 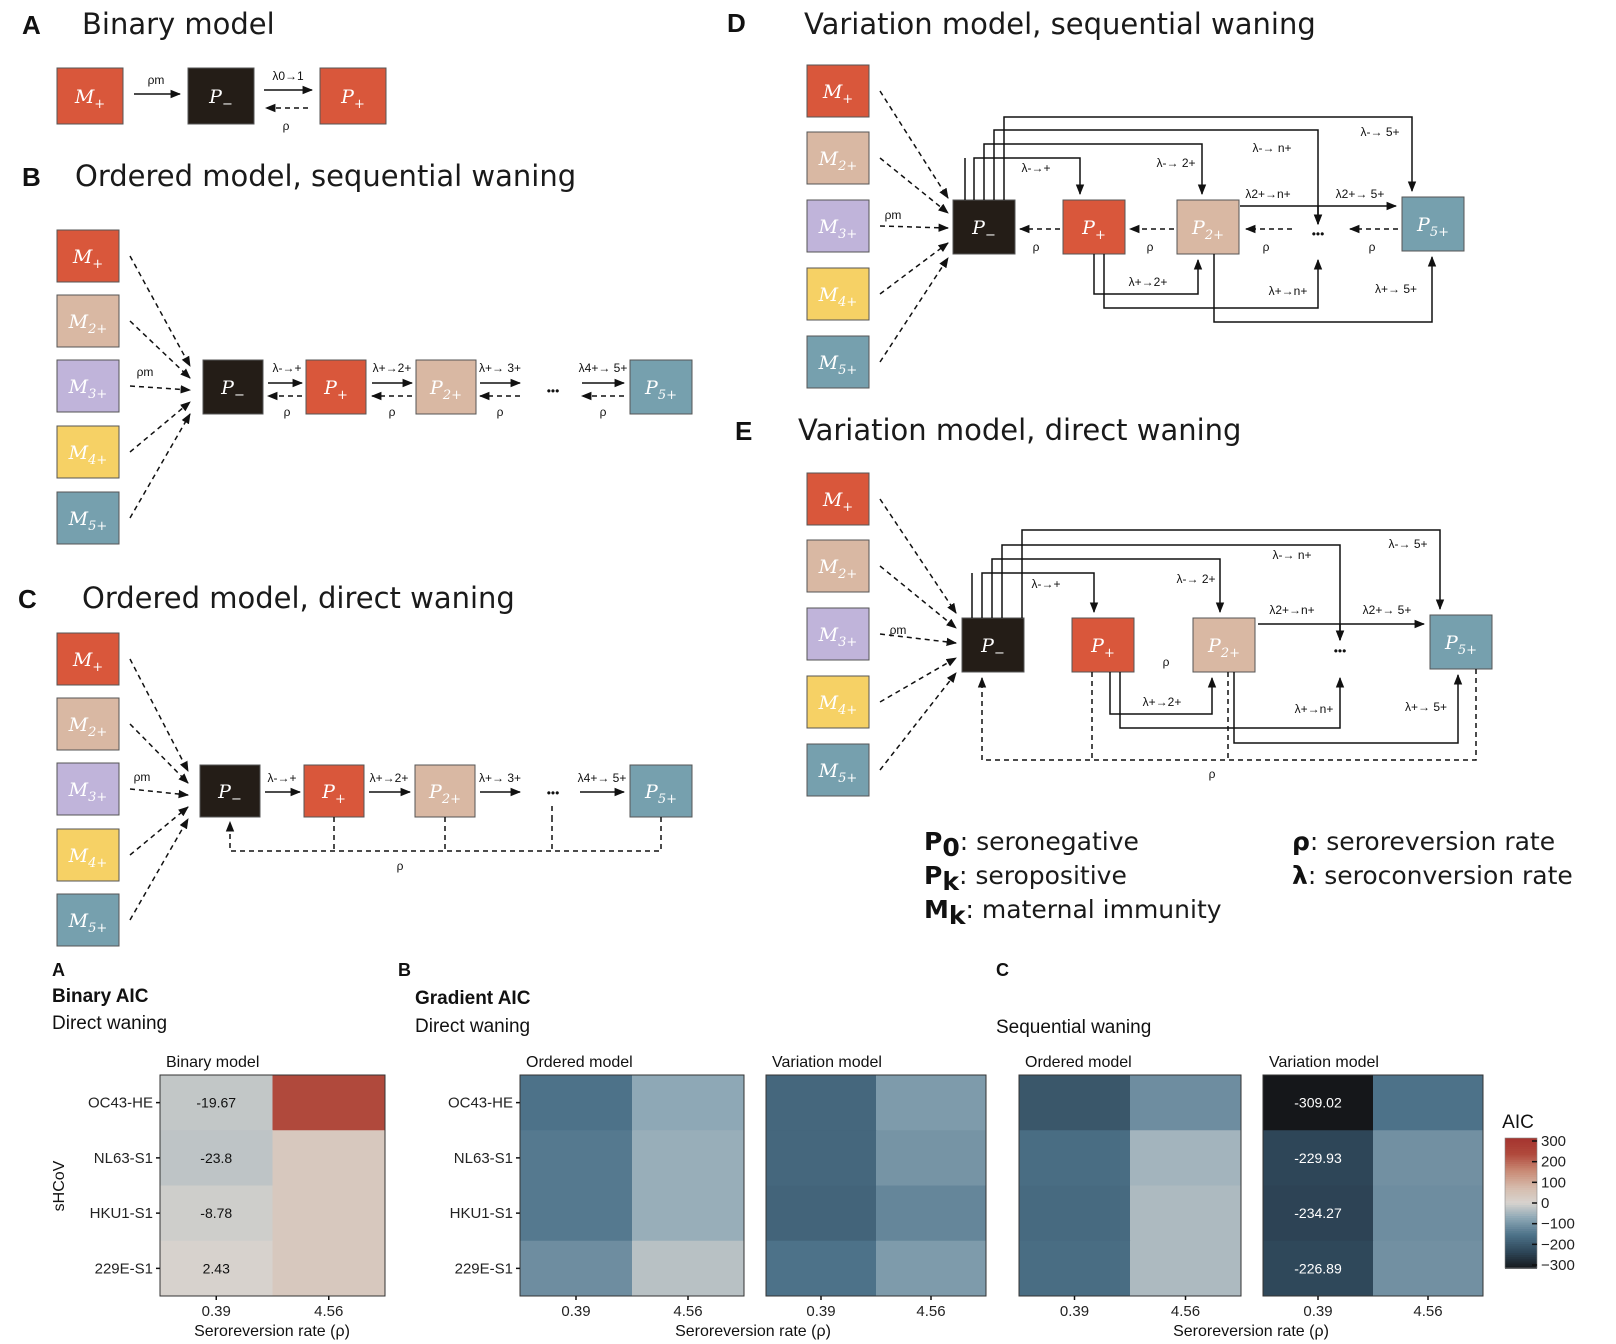 I want to click on y-tick-label: OC43-HE, so click(x=120, y=1103).